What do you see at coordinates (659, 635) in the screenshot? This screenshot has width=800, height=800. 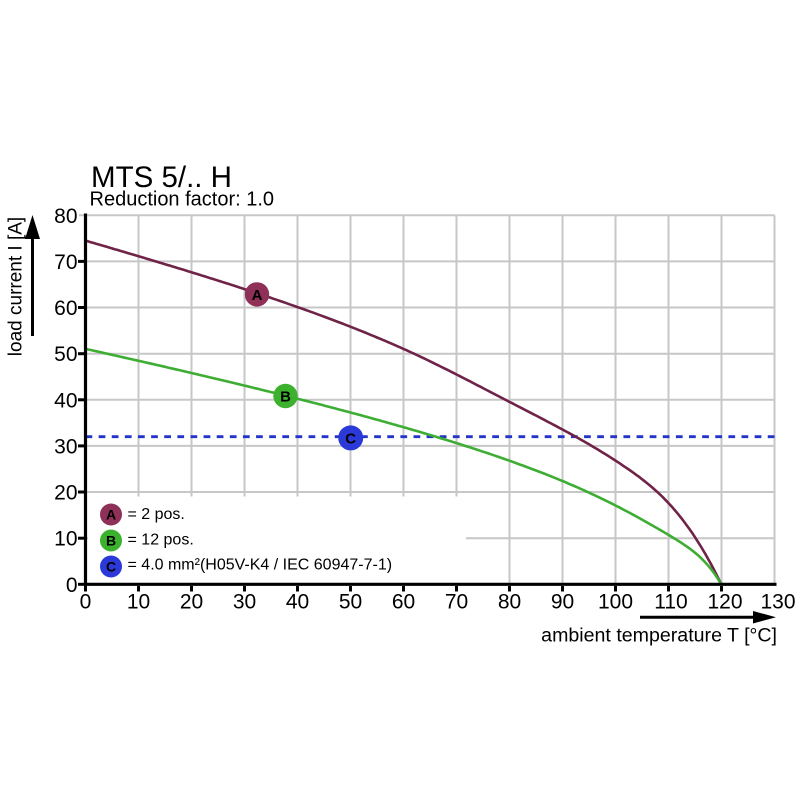 I see `svg-text: ambient temperature T [°C]` at bounding box center [659, 635].